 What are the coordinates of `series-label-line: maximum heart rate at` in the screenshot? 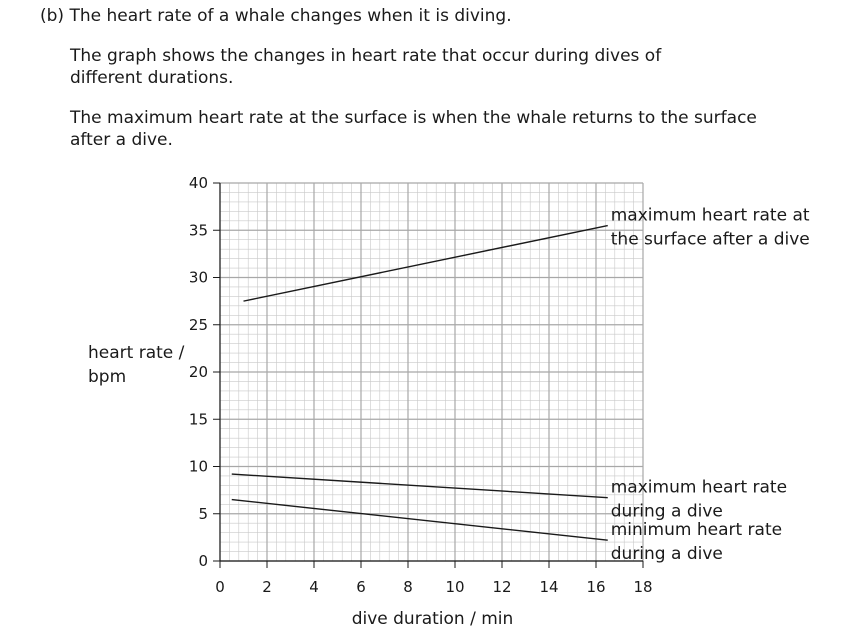 It's located at (710, 216).